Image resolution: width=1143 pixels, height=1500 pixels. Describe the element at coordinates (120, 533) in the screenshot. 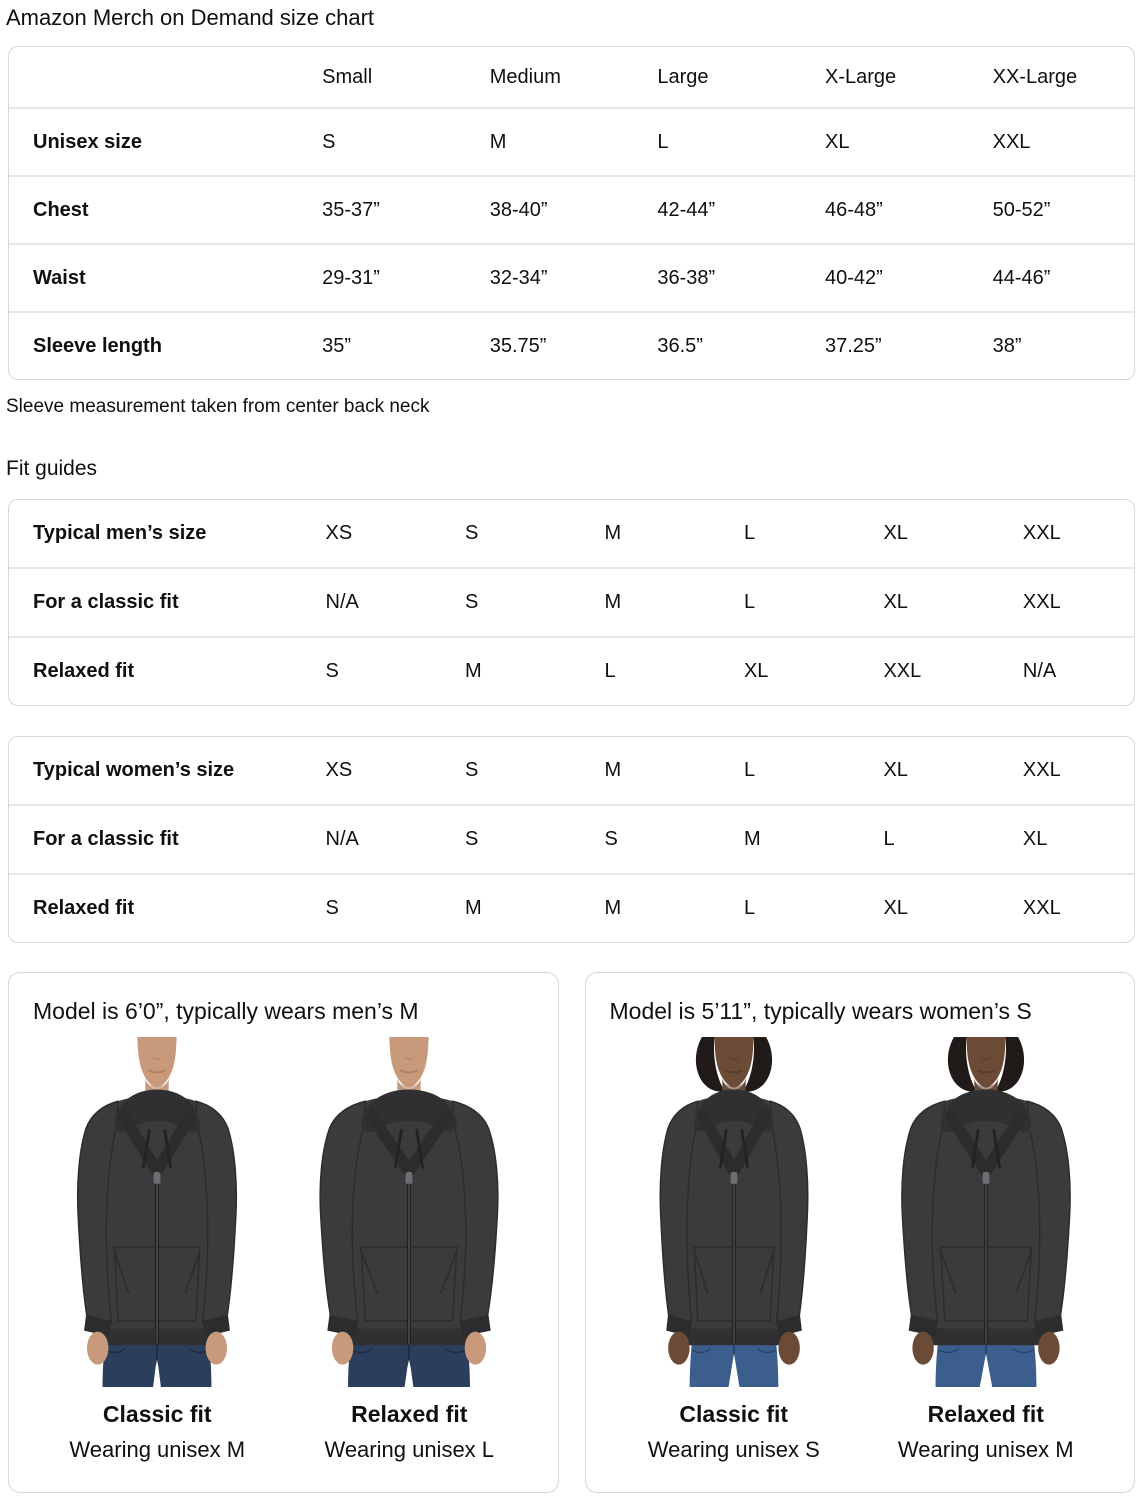

I see `row-label-typical-mens-size: Typical men’s size` at that location.